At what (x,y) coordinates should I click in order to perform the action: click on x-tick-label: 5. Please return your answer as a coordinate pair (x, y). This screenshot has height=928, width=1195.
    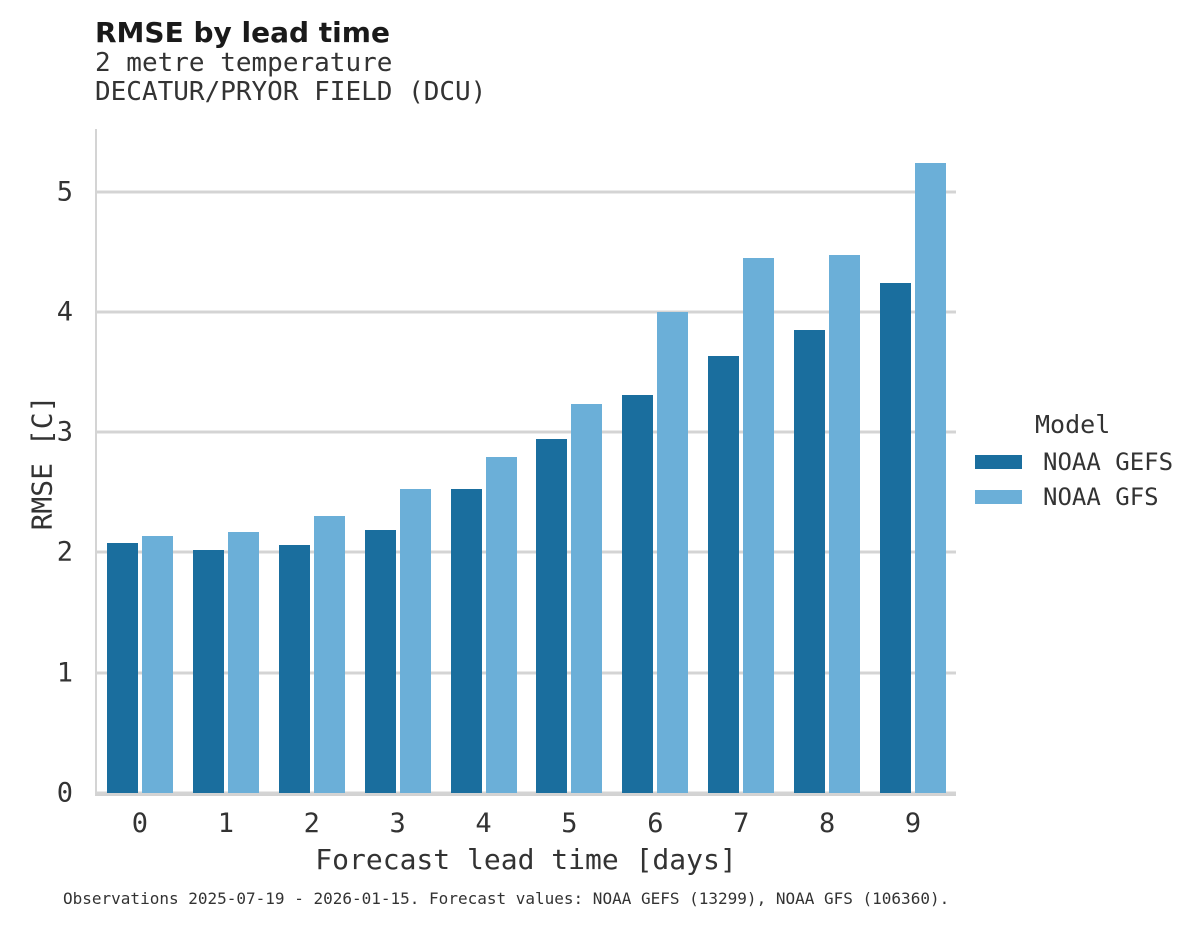
    Looking at the image, I should click on (569, 823).